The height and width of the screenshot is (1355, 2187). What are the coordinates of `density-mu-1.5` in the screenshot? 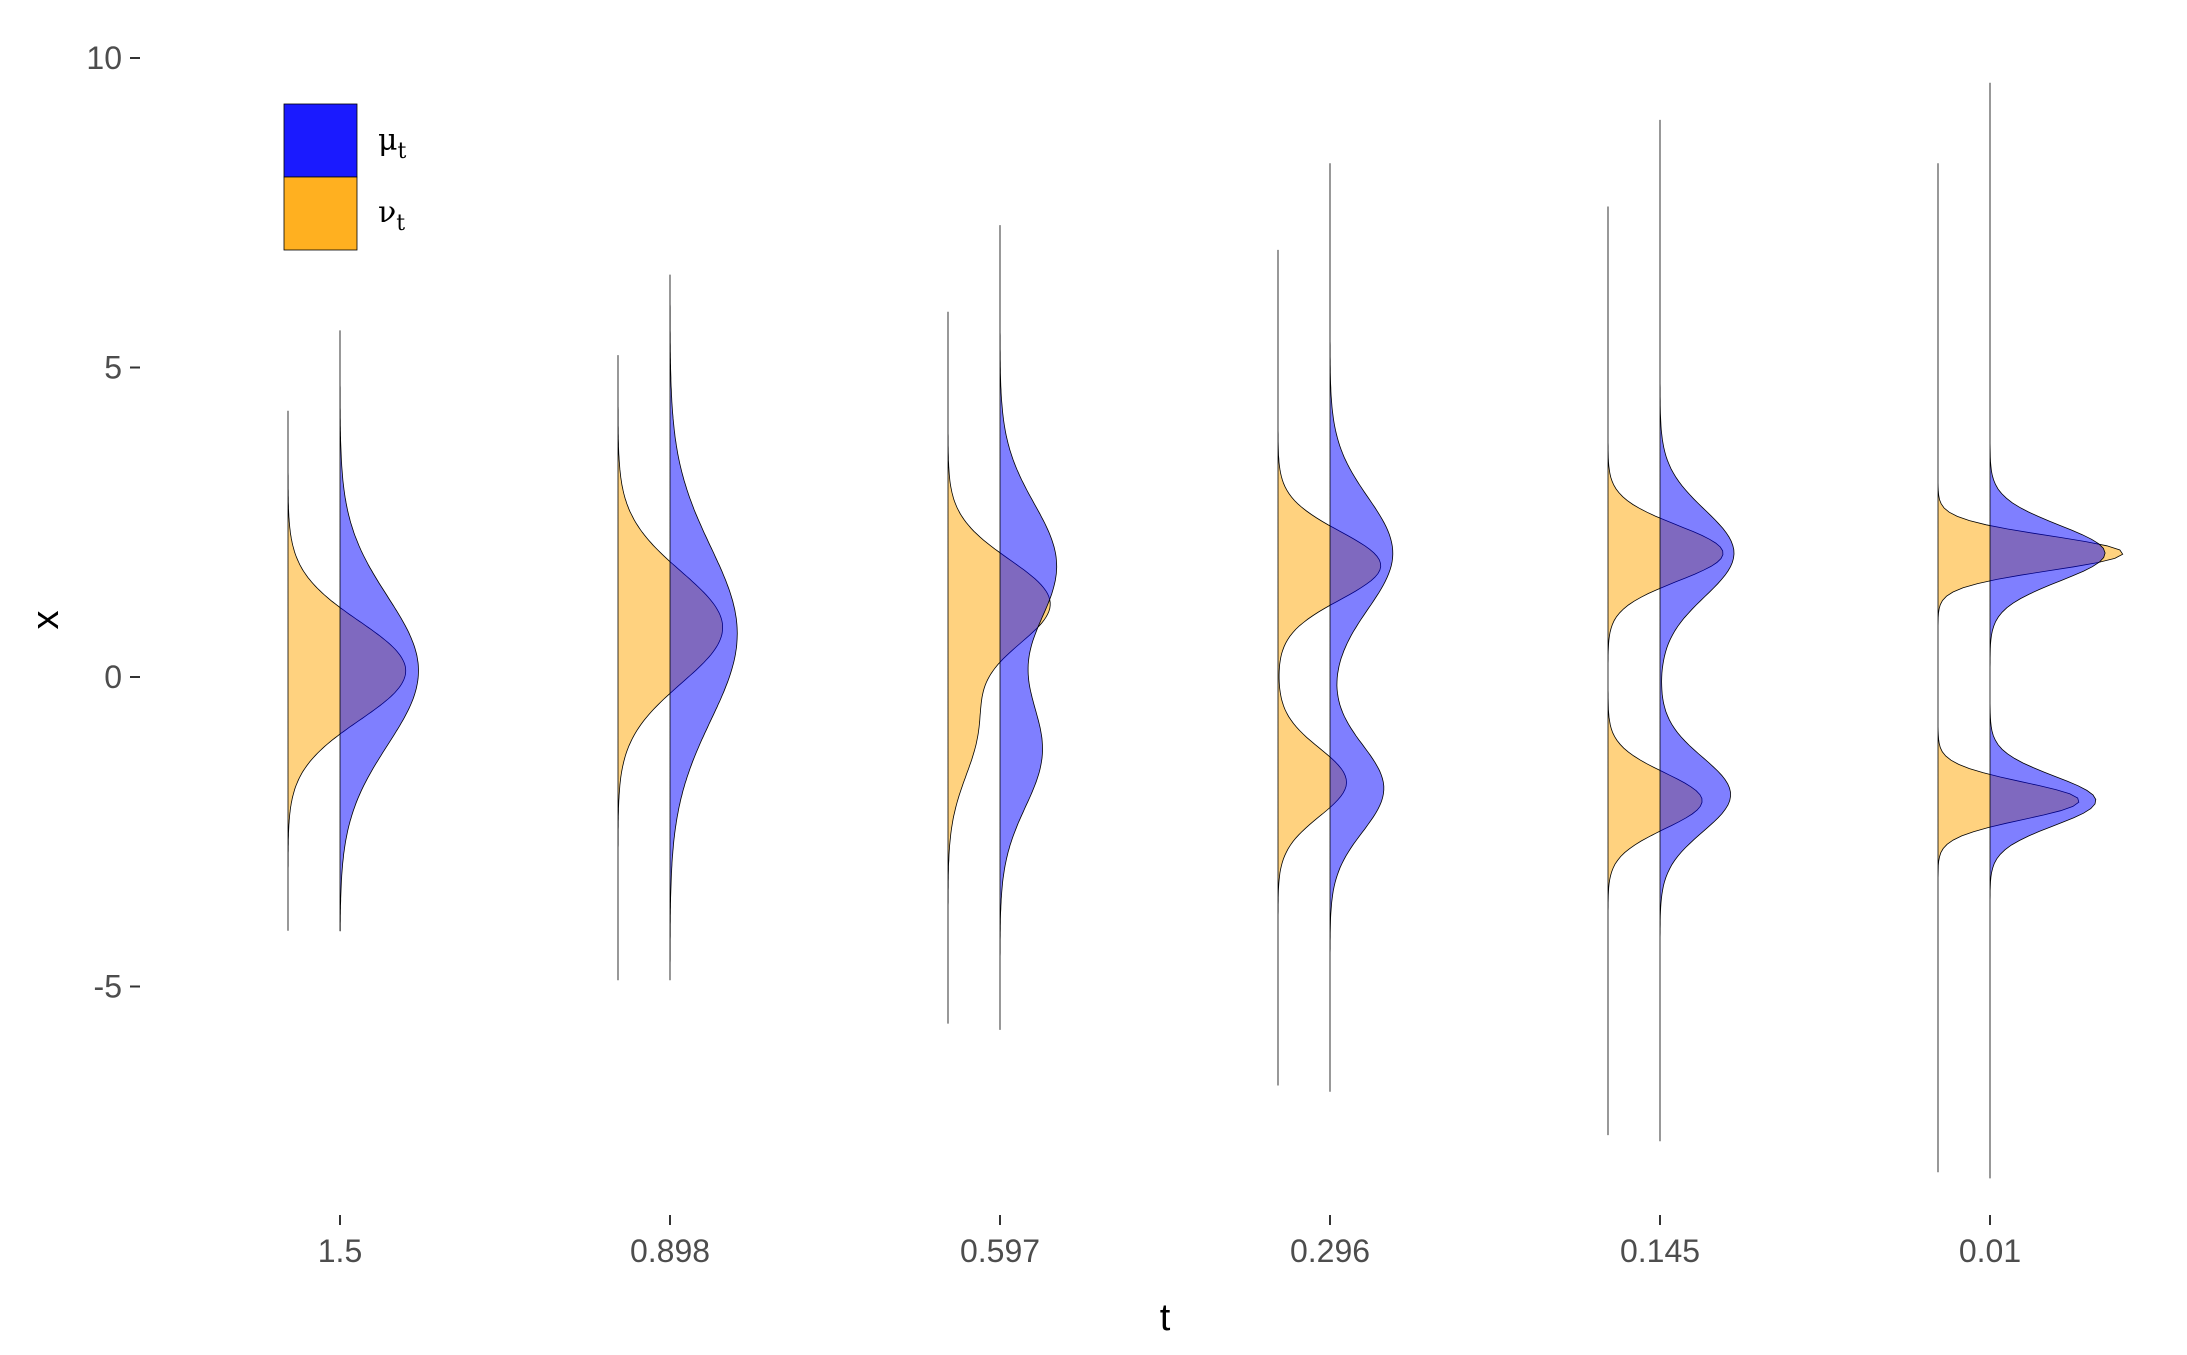 It's located at (379, 631).